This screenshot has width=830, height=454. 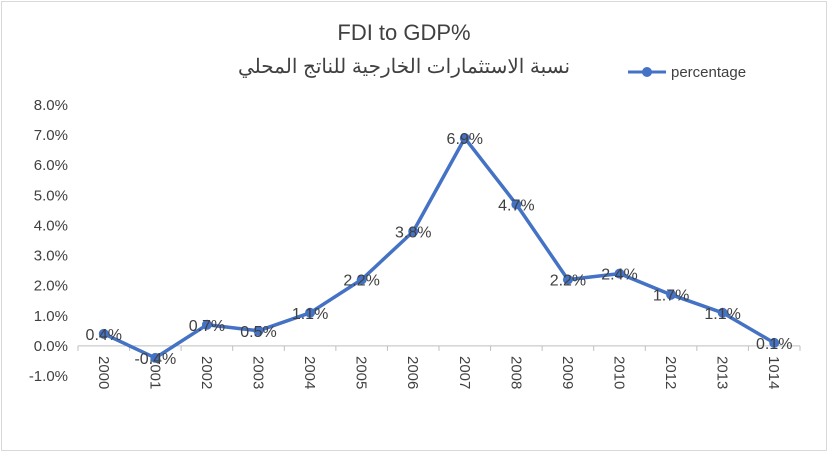 I want to click on data-label: 0.7%, so click(x=207, y=326).